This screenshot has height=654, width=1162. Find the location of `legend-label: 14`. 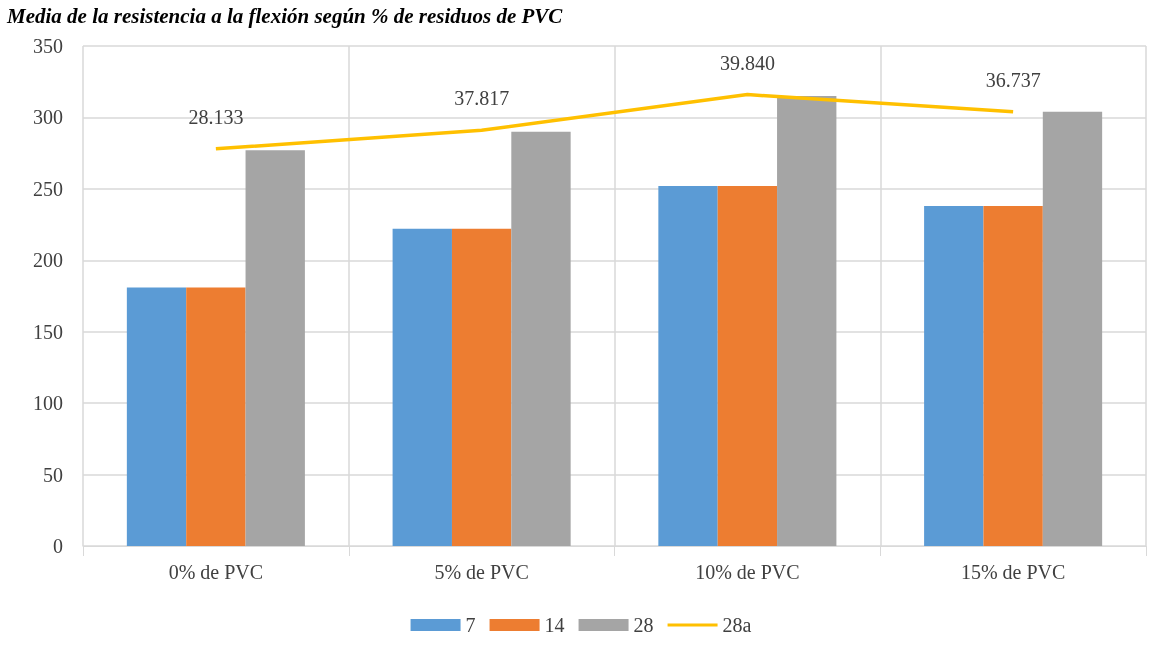

legend-label: 14 is located at coordinates (554, 625).